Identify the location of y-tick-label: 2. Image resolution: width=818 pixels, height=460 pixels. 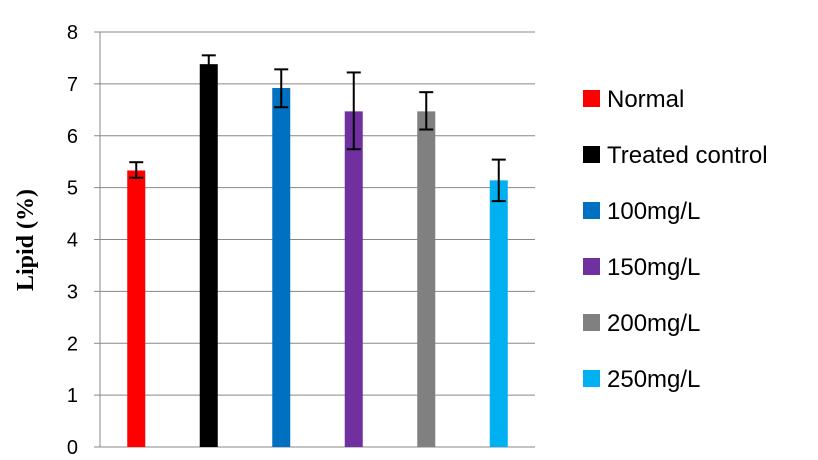
(72, 344).